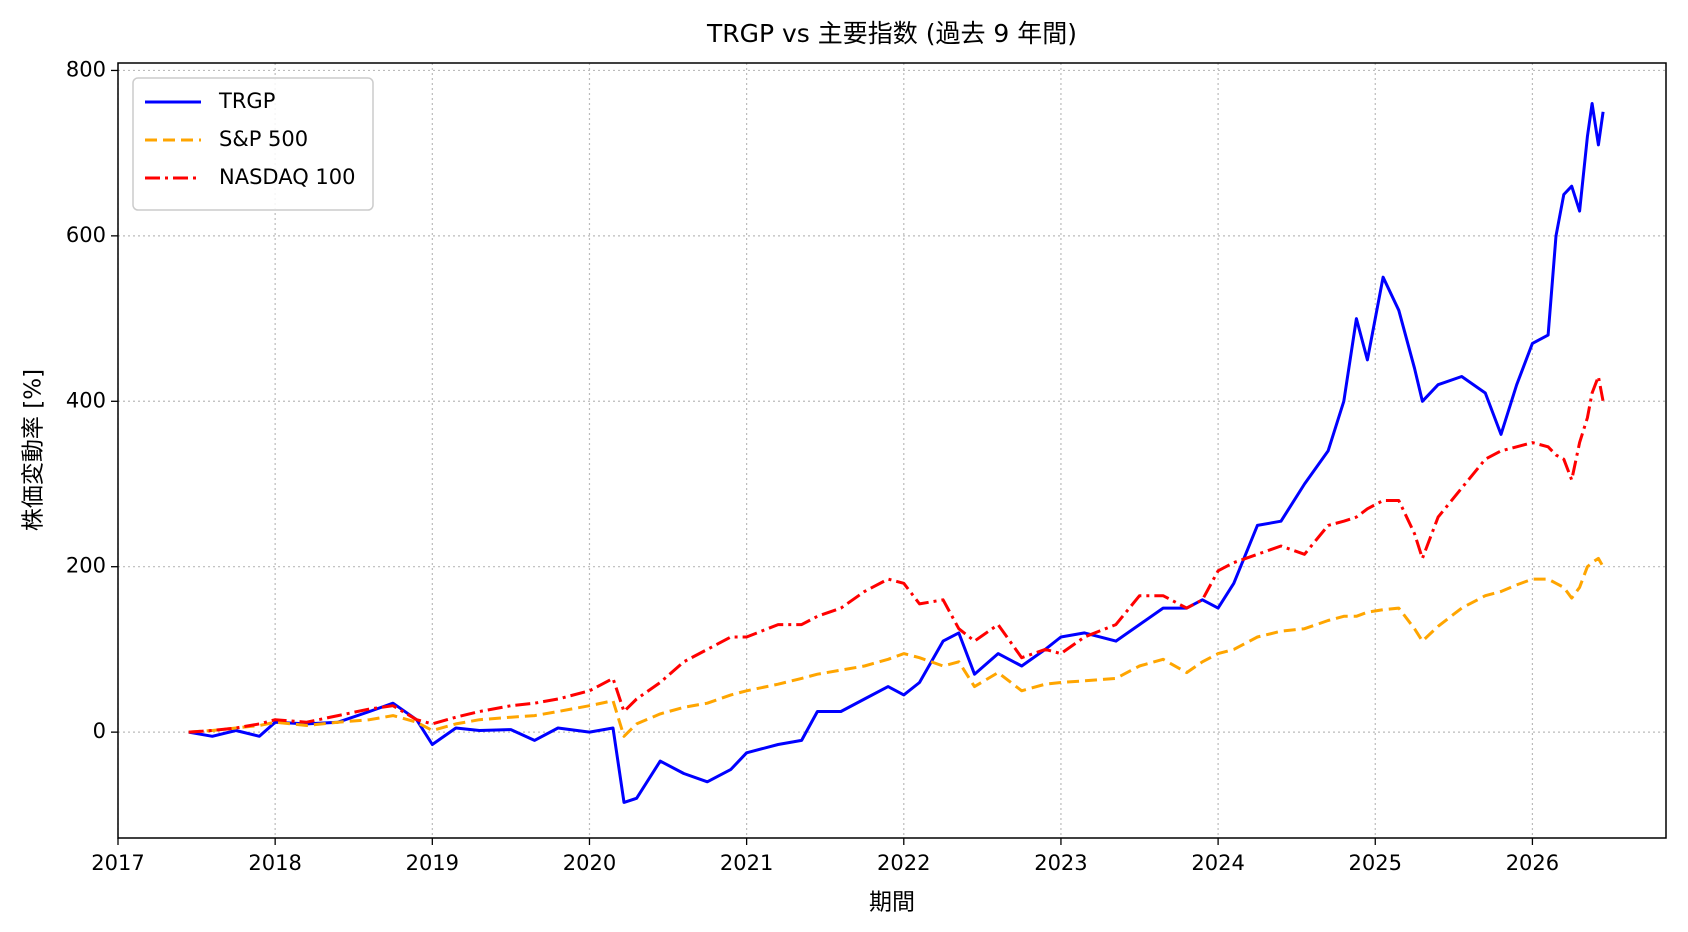  I want to click on x-tick-label: 2023, so click(1060, 863).